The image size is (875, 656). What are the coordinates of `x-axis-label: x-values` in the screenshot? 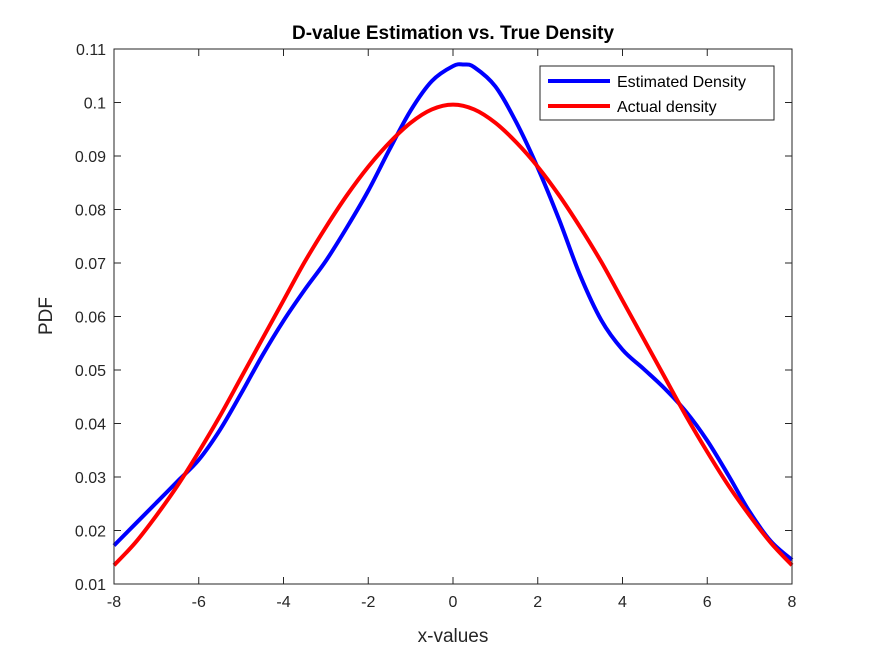 It's located at (453, 636).